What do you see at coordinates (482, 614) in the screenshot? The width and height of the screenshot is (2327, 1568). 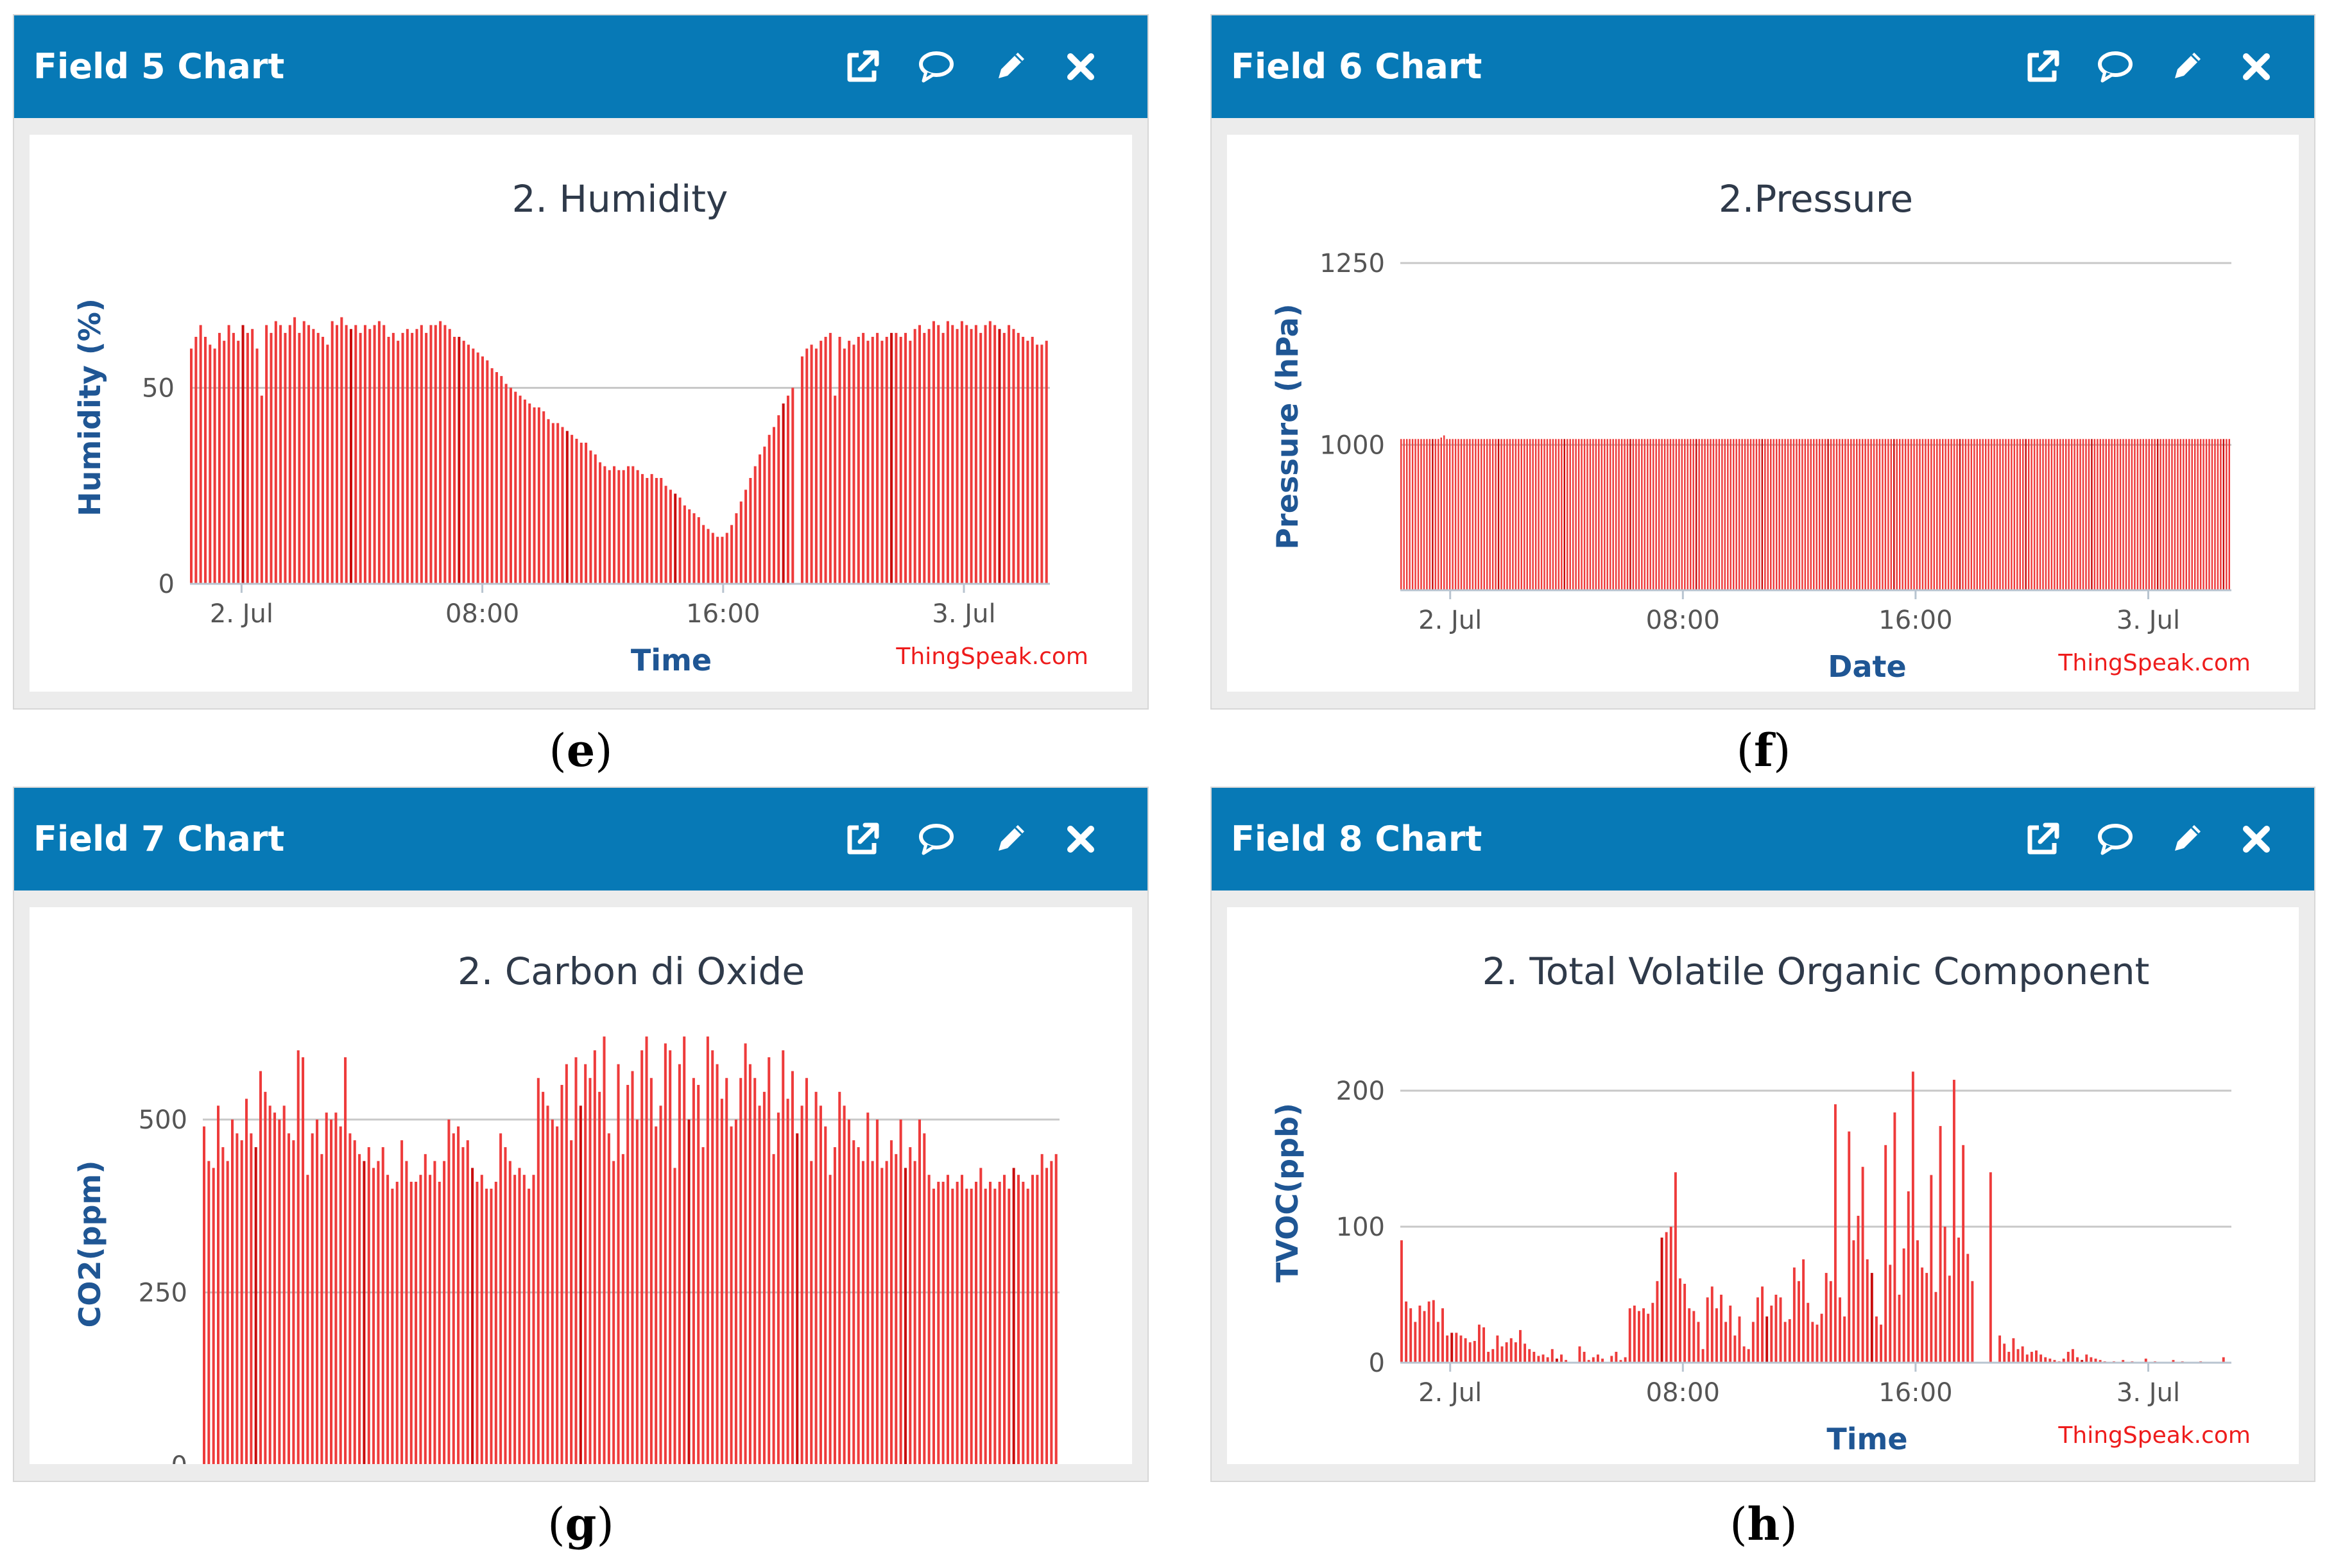 I see `x-tick-label: 08:00` at bounding box center [482, 614].